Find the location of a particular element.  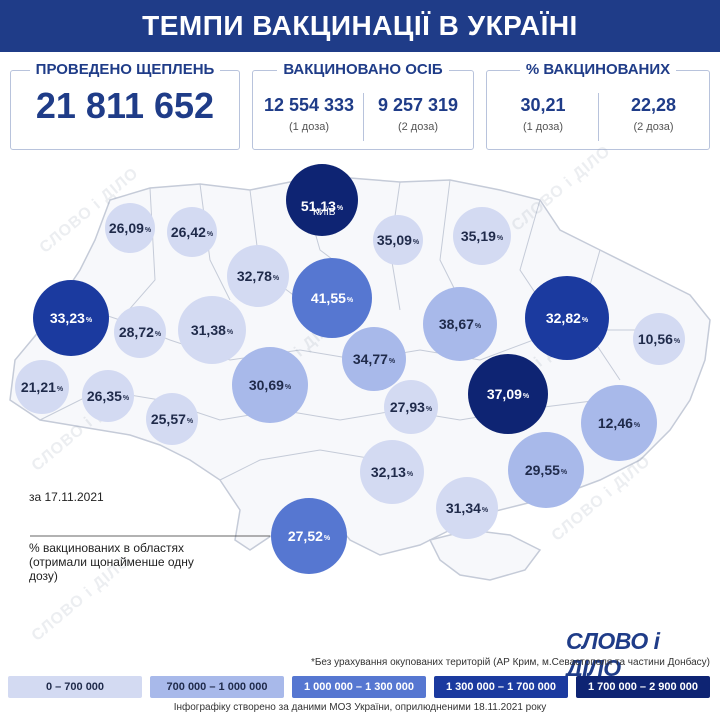

percent-dose2-value: 22,28 is located at coordinates (653, 105).